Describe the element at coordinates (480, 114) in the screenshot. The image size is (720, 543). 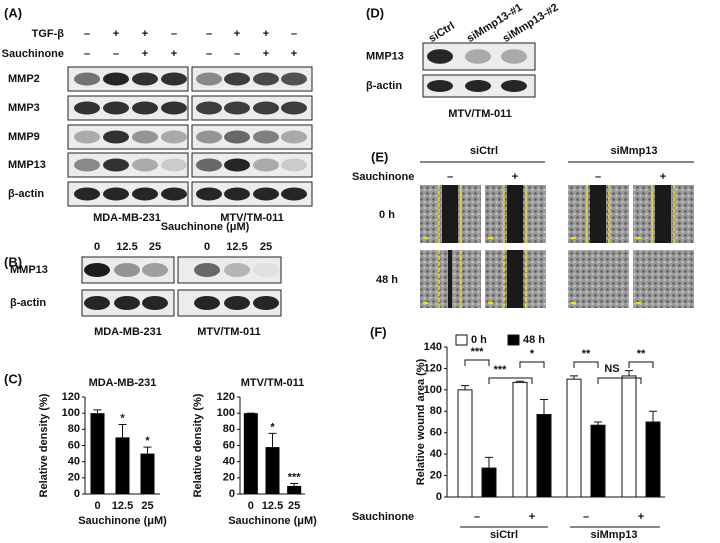
I see `cell-line: MTV/TM-011` at that location.